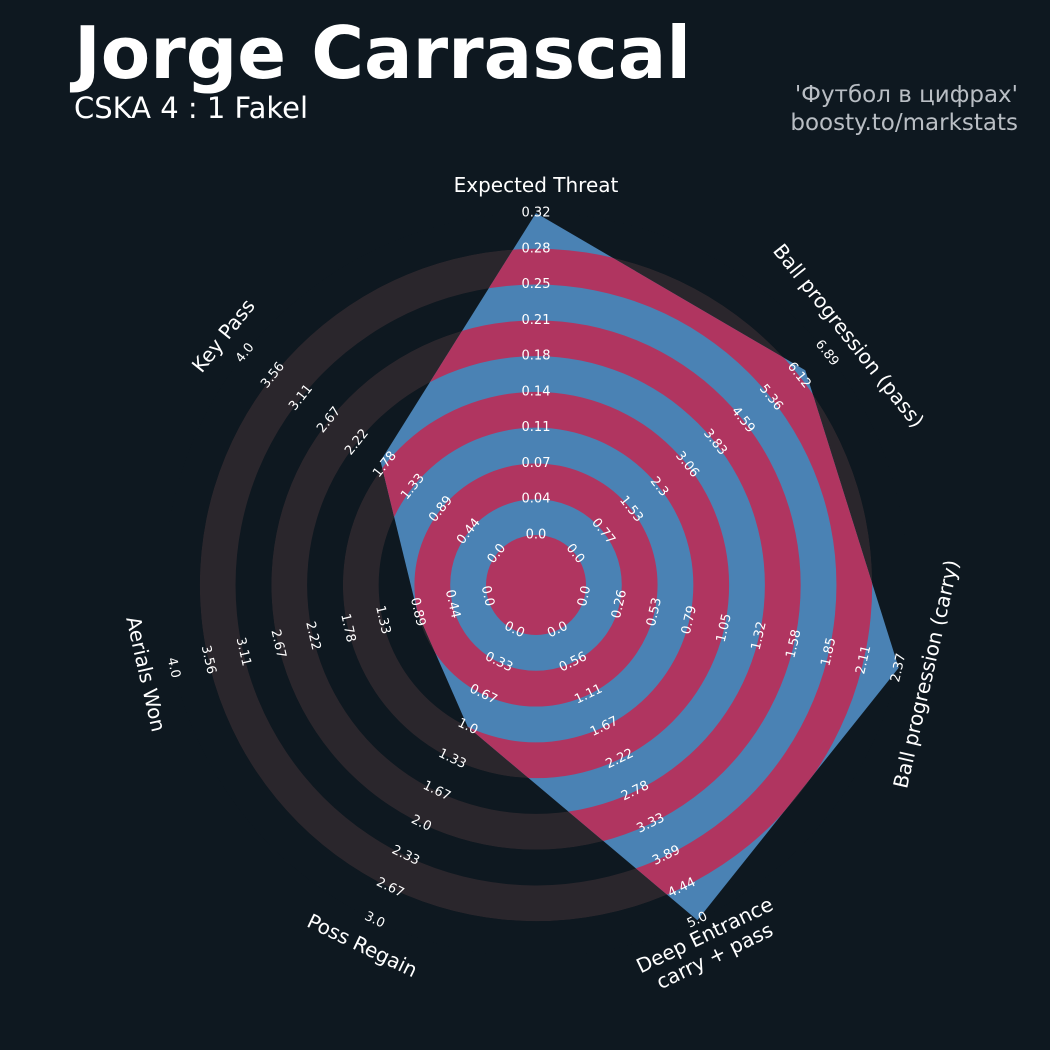 The image size is (1050, 1050). What do you see at coordinates (383, 53) in the screenshot?
I see `player-name-title: Jorge Carrascal` at bounding box center [383, 53].